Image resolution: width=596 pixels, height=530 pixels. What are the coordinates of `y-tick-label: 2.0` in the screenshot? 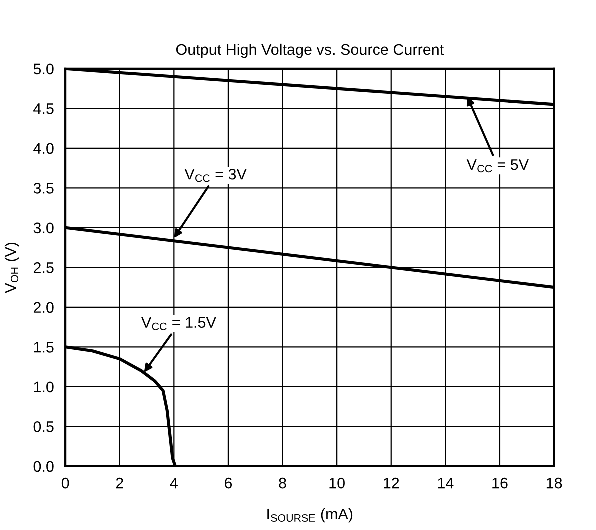 It's located at (44, 308).